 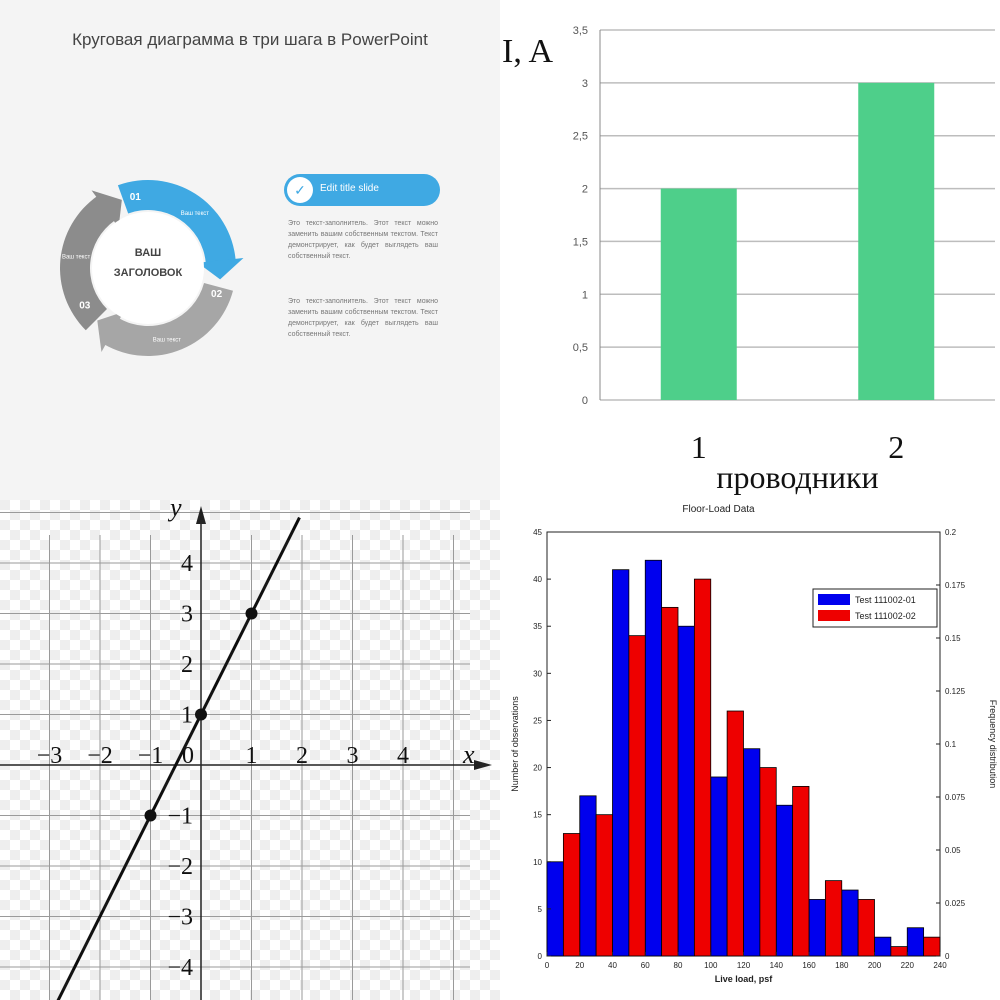 I want to click on y-tick-label: 15, so click(x=537, y=815).